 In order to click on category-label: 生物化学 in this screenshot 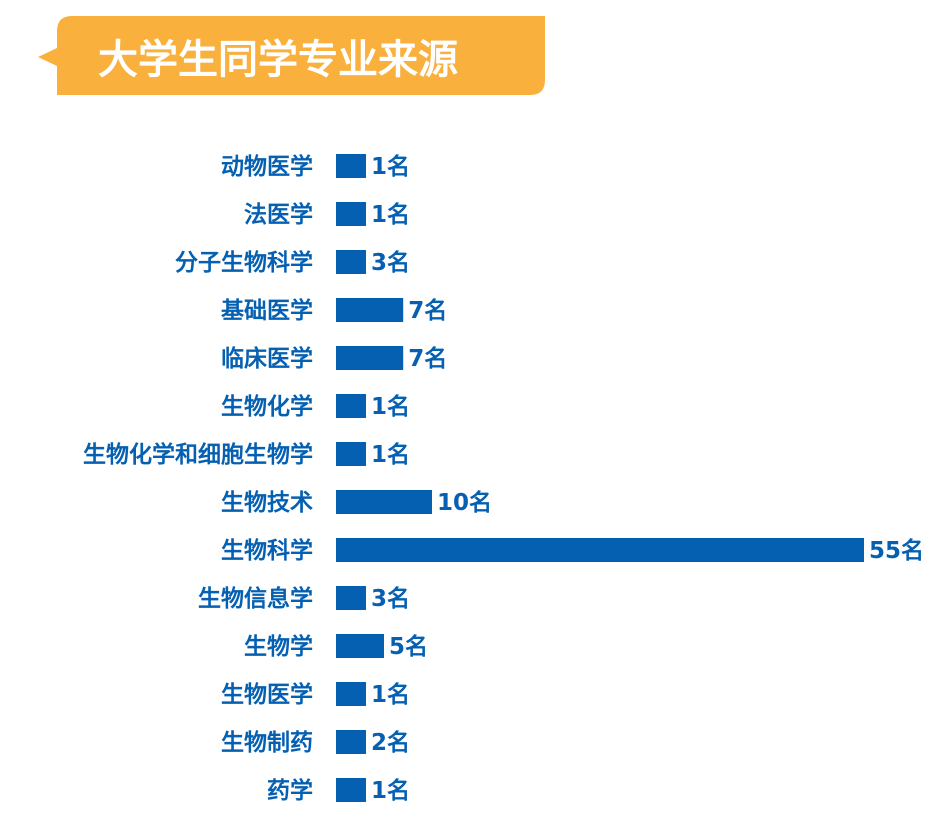, I will do `click(267, 406)`.